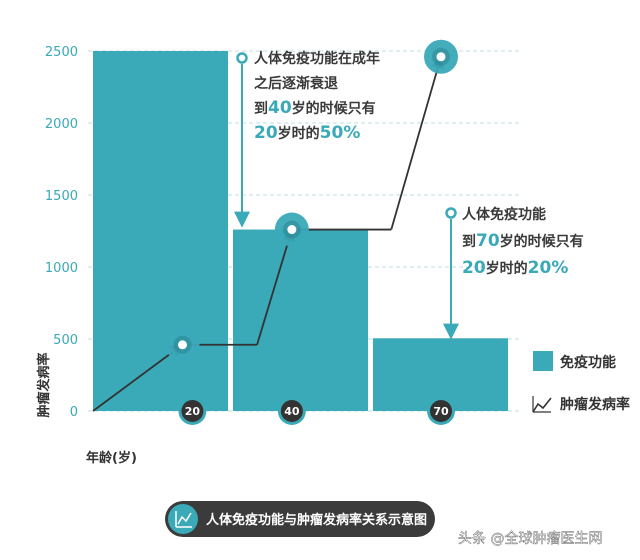  I want to click on annotation-40: 人体免疫功能在成年之后逐渐衰退到40岁的时候只有 20岁时的50%, so click(307, 139).